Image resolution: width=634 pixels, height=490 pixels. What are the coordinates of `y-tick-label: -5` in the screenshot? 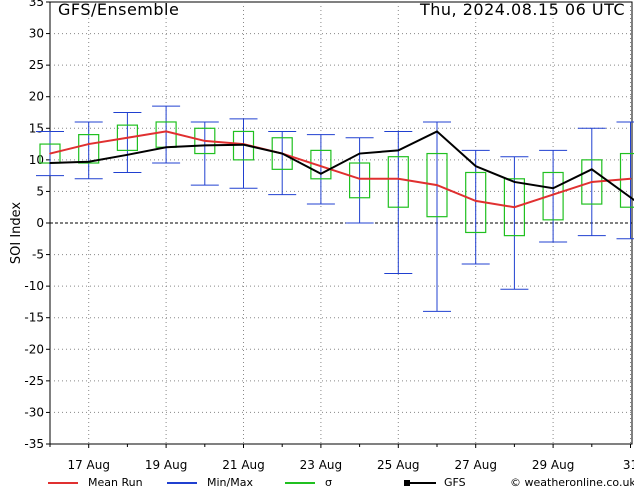 It's located at (38, 255).